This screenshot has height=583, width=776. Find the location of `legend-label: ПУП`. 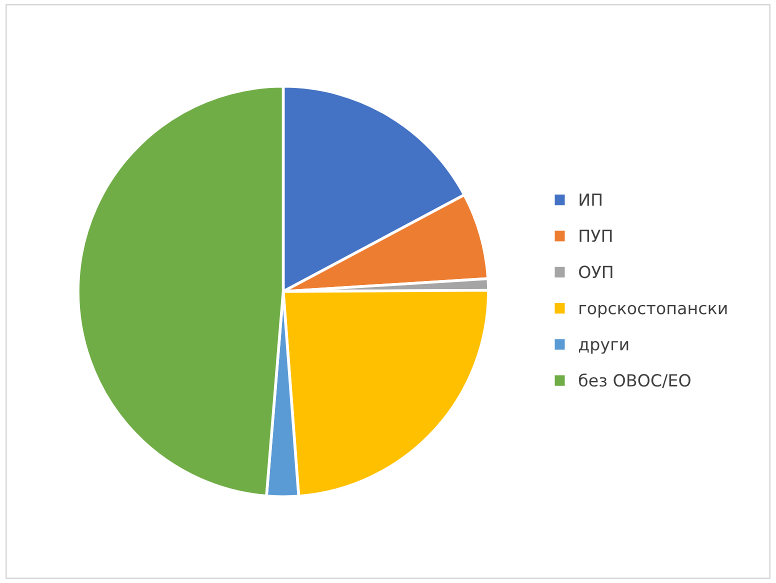

legend-label: ПУП is located at coordinates (596, 236).